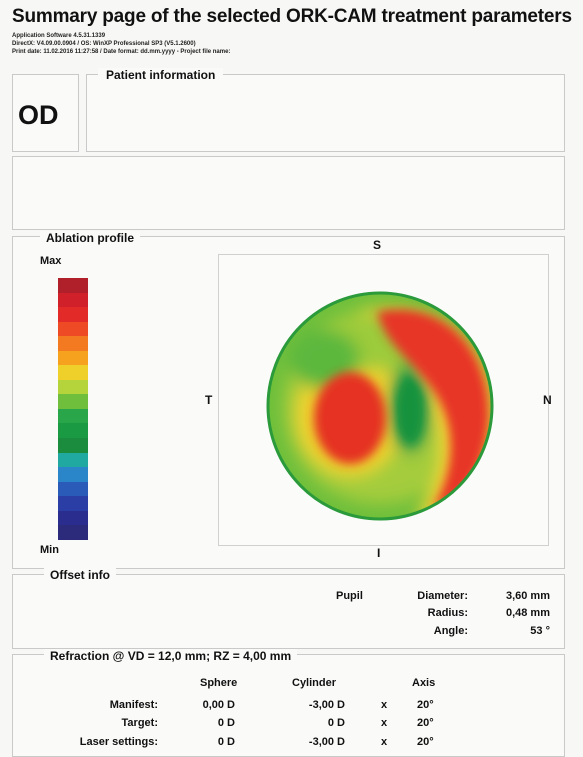  What do you see at coordinates (38, 115) in the screenshot?
I see `eye-label: OD` at bounding box center [38, 115].